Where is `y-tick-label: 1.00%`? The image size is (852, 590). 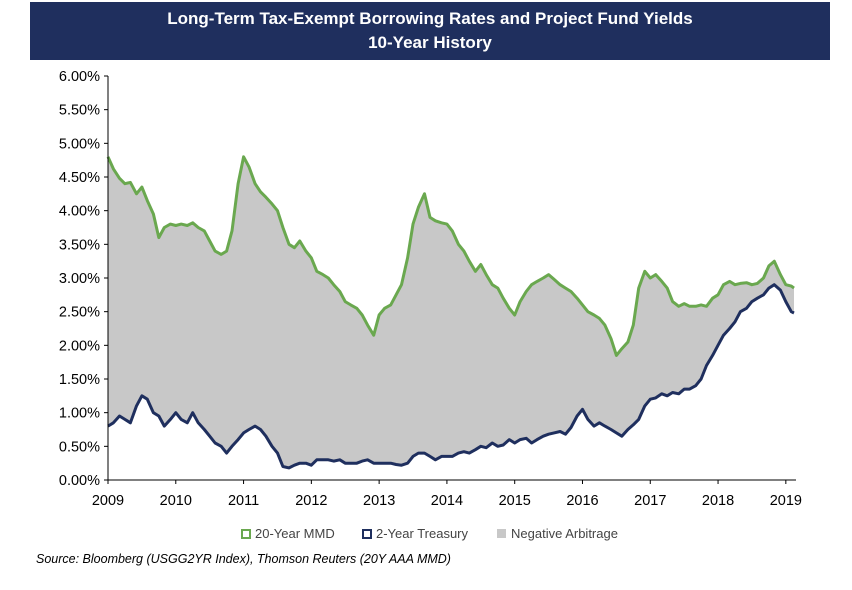
y-tick-label: 1.00% is located at coordinates (79, 414).